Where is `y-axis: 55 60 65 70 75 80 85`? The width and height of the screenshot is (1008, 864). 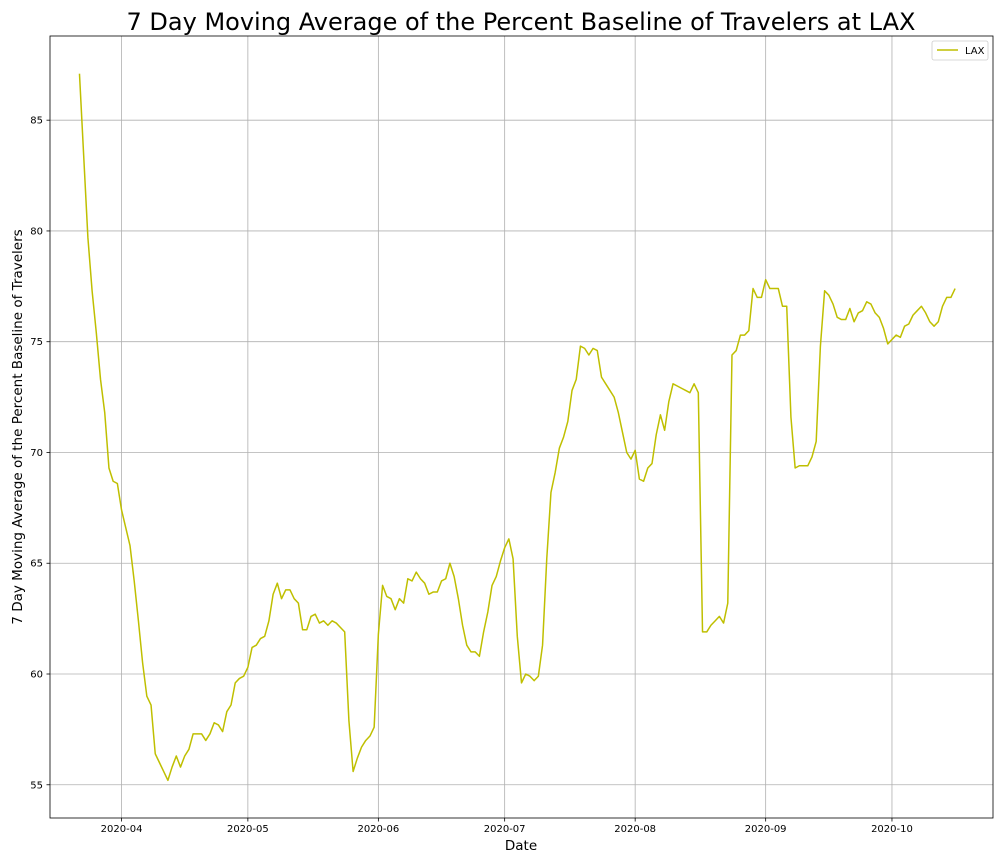
y-axis: 55 60 65 70 75 80 85 is located at coordinates (40, 453).